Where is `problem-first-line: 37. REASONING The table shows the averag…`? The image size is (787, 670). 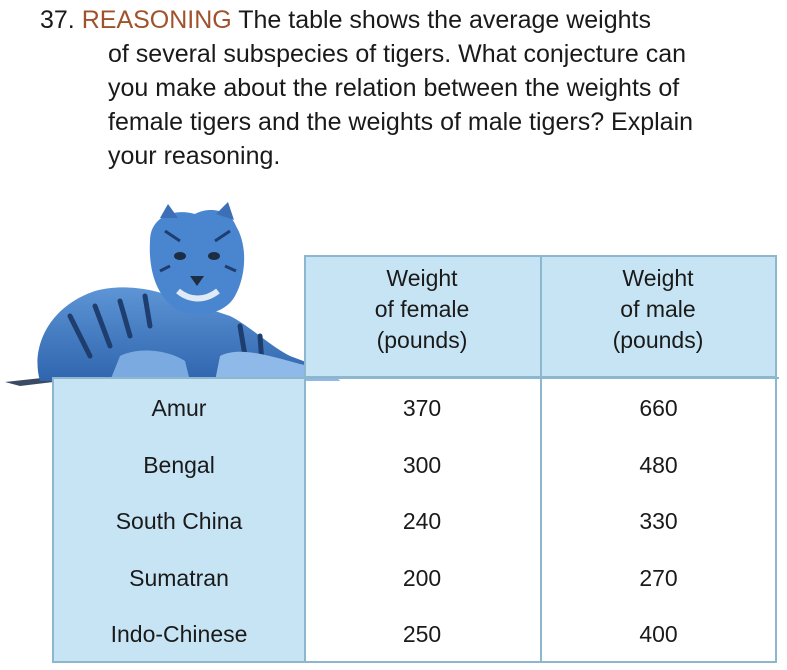 problem-first-line: 37. REASONING The table shows the averag… is located at coordinates (345, 20).